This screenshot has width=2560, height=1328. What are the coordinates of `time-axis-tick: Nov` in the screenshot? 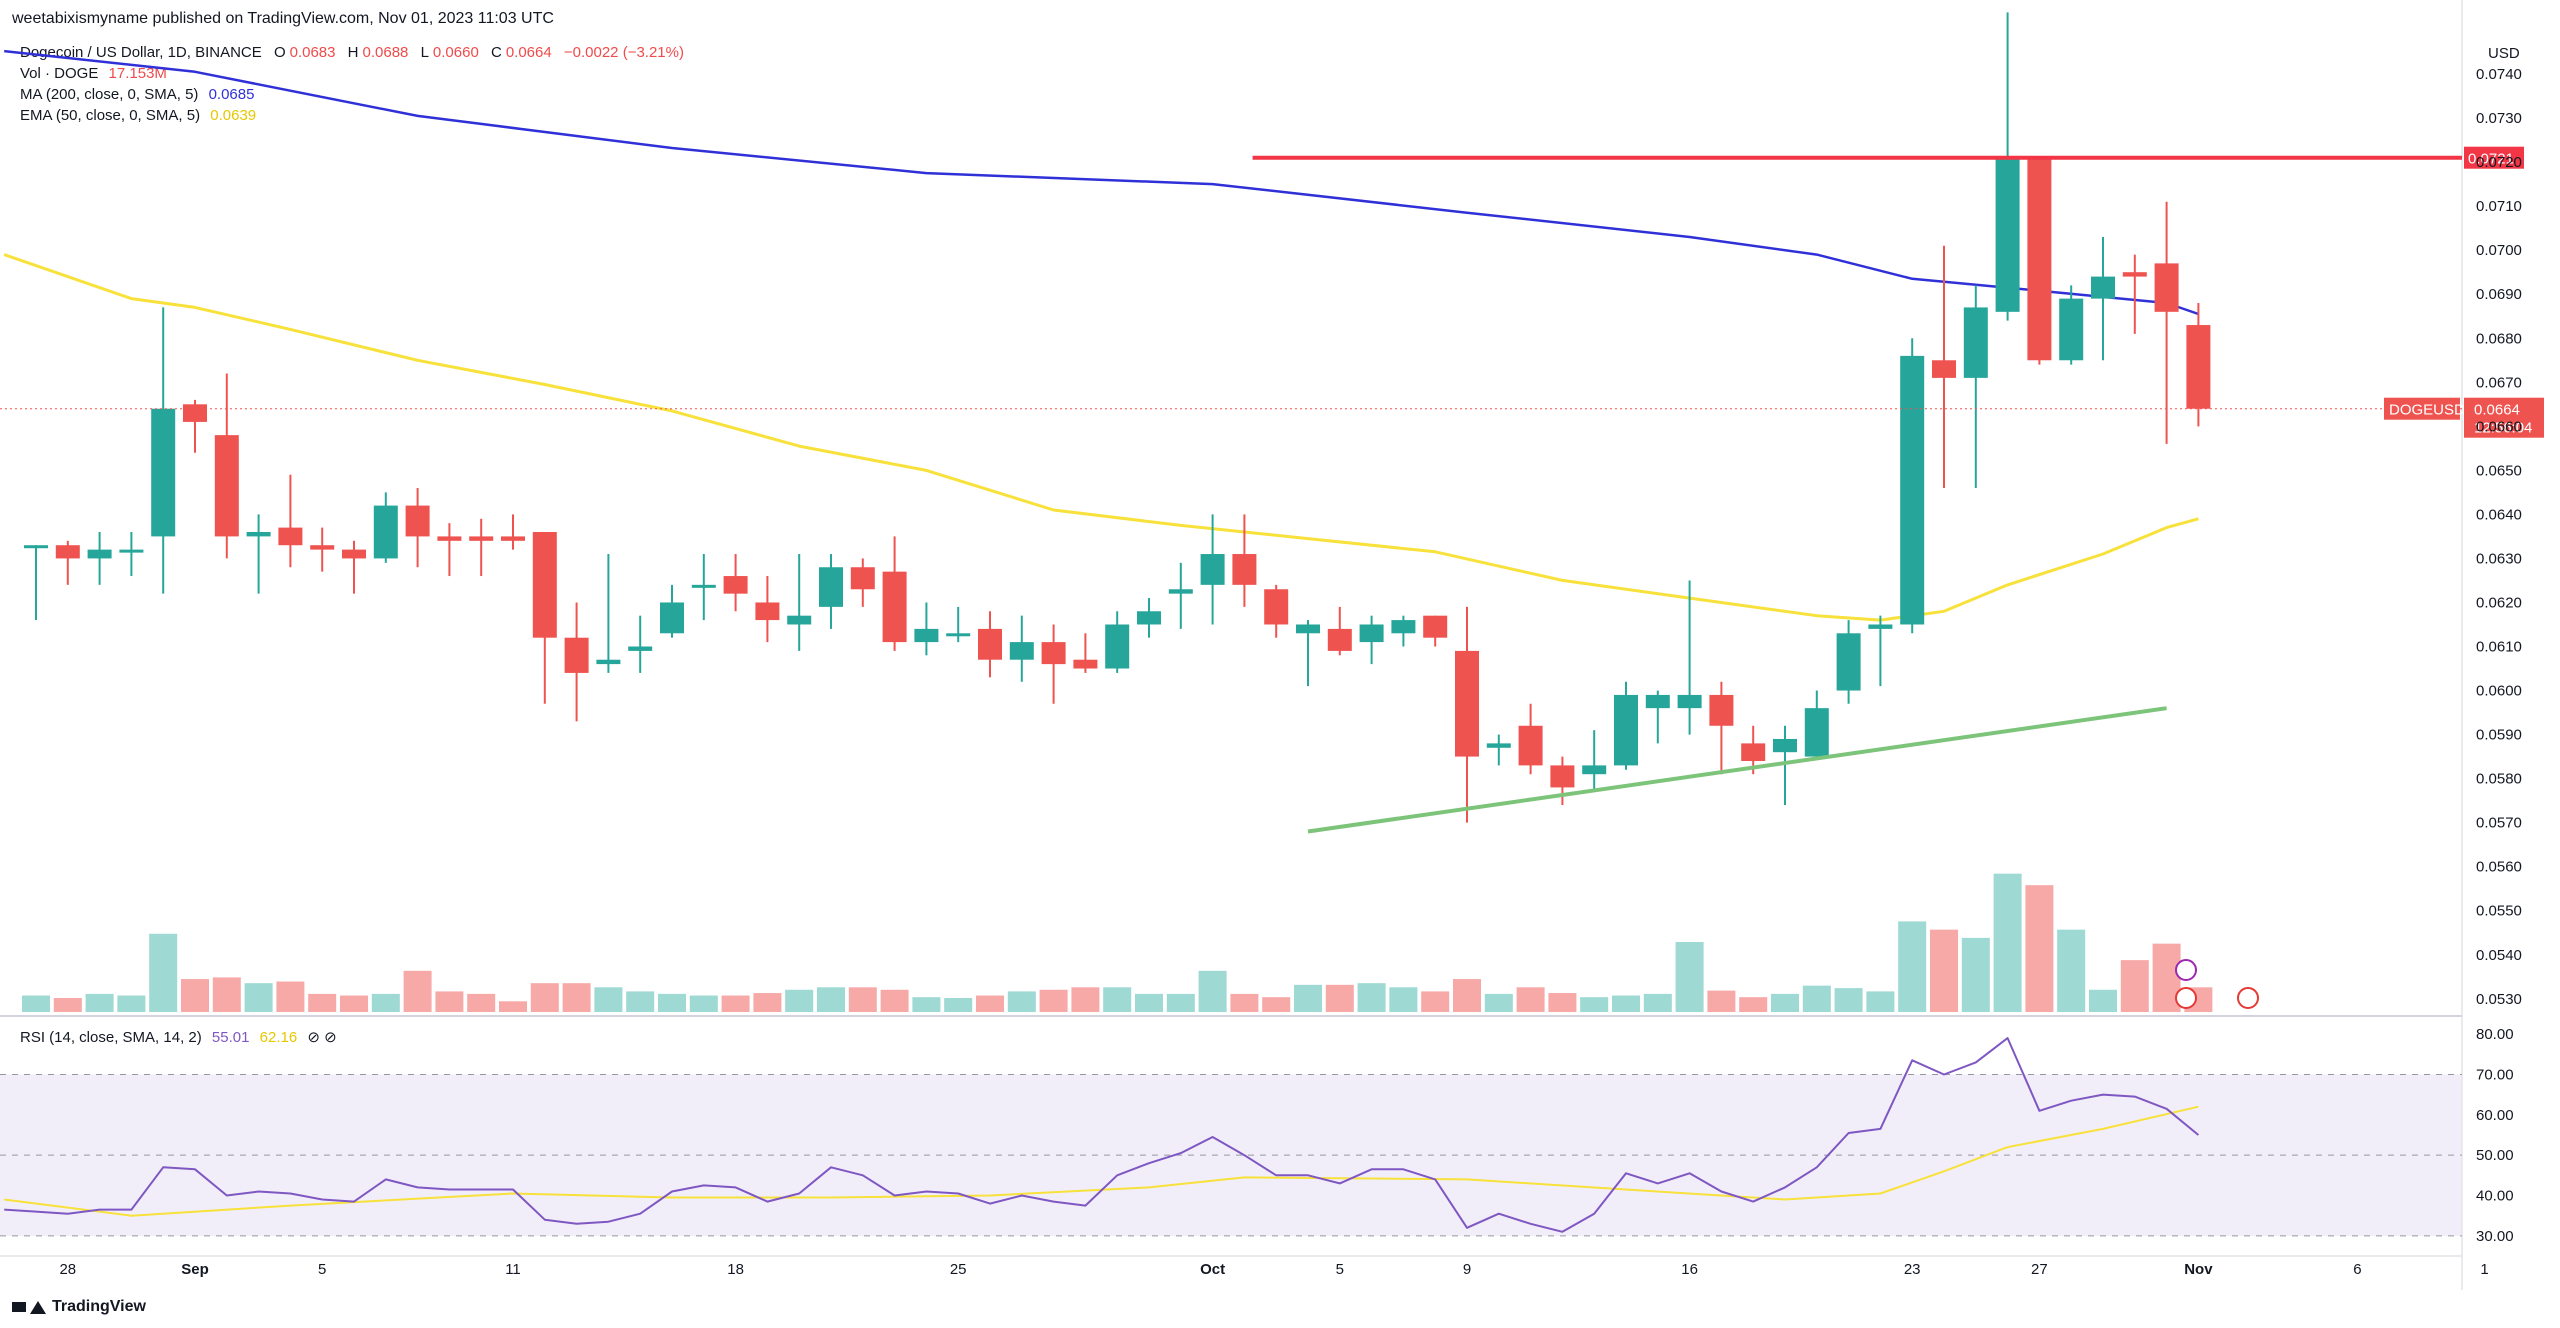 It's located at (2198, 1269).